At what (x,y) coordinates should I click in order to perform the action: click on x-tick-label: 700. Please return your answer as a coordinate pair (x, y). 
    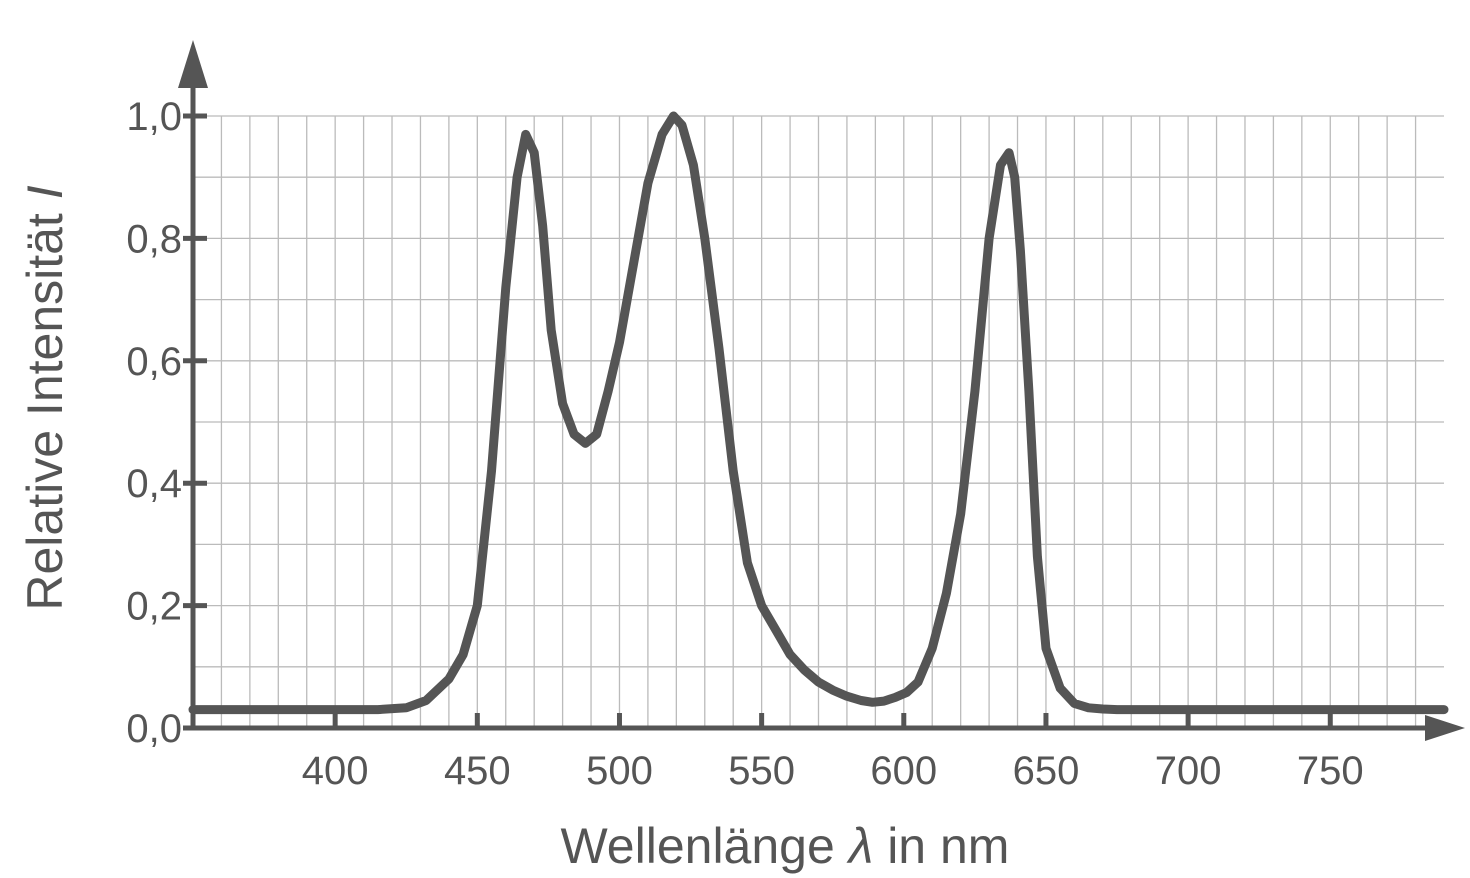
    Looking at the image, I should click on (1188, 771).